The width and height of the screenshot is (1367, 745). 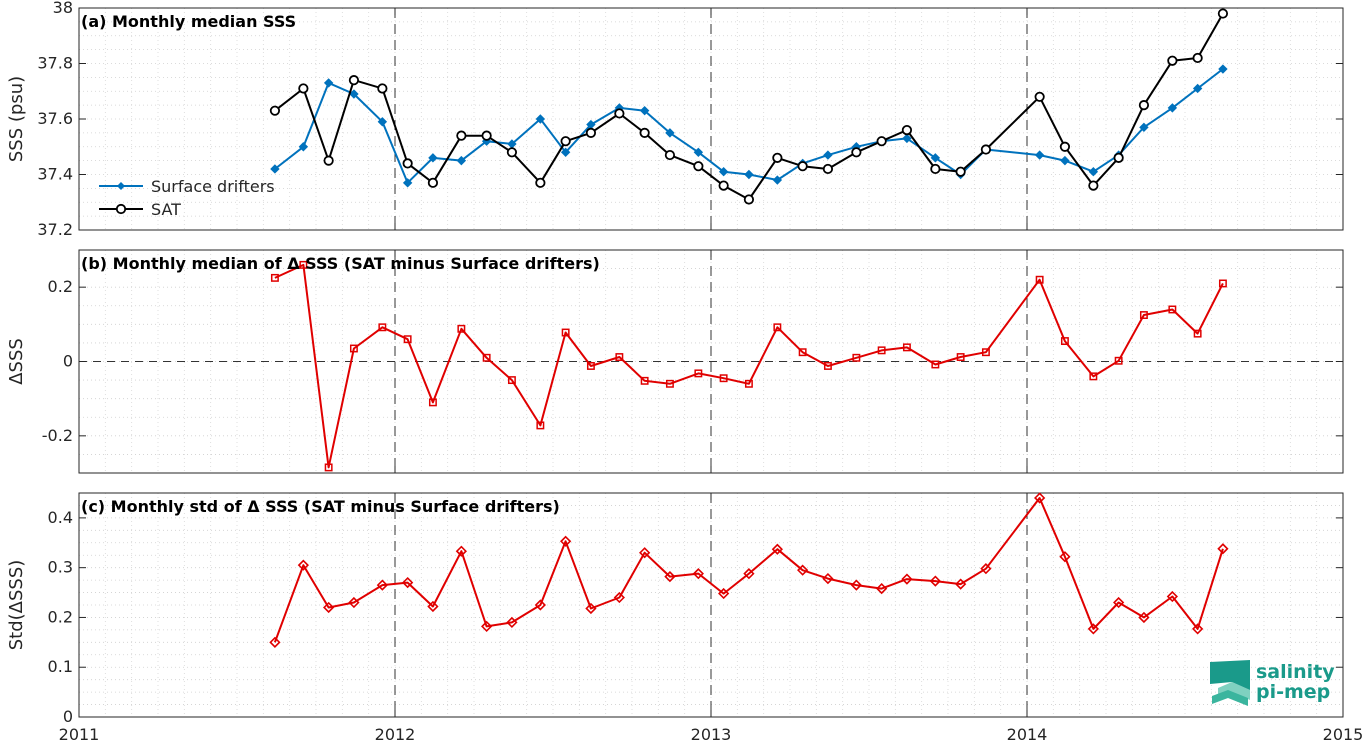 What do you see at coordinates (16, 361) in the screenshot?
I see `y-axis-label: ΔSSS` at bounding box center [16, 361].